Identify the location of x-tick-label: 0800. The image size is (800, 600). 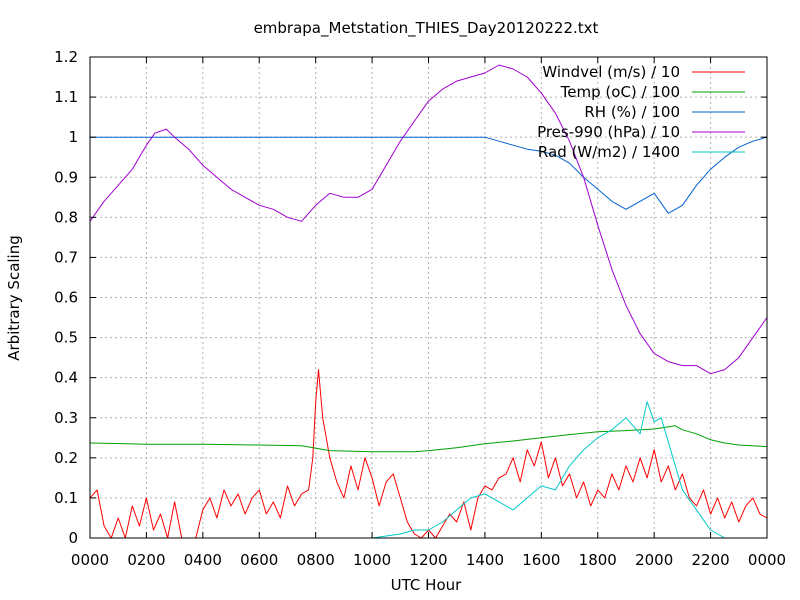
(316, 560).